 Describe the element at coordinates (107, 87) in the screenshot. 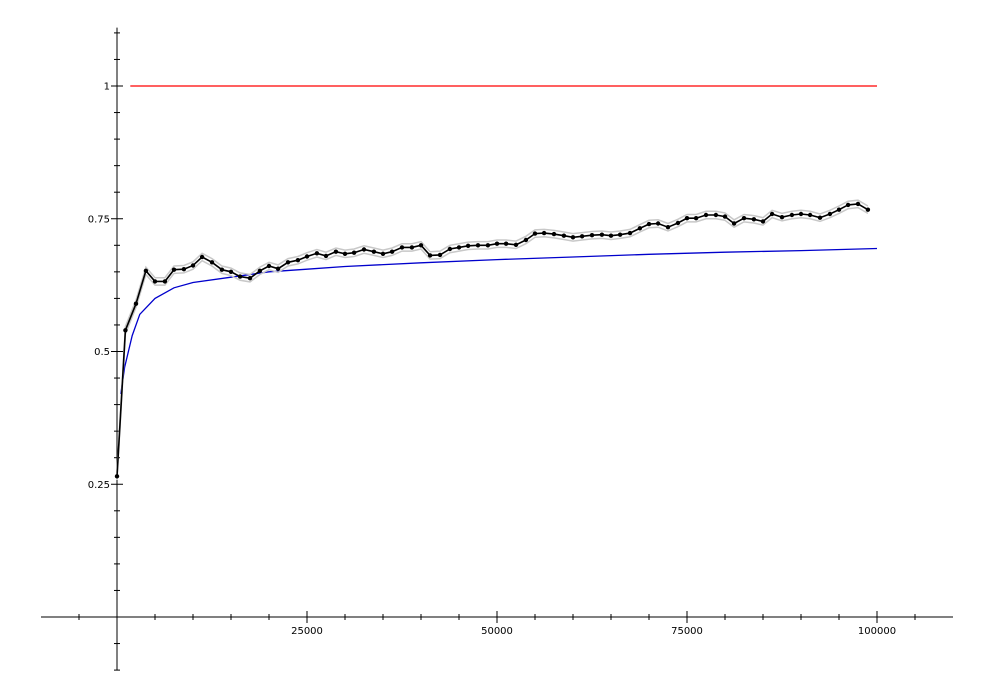

I see `y-tick-label: 1` at that location.